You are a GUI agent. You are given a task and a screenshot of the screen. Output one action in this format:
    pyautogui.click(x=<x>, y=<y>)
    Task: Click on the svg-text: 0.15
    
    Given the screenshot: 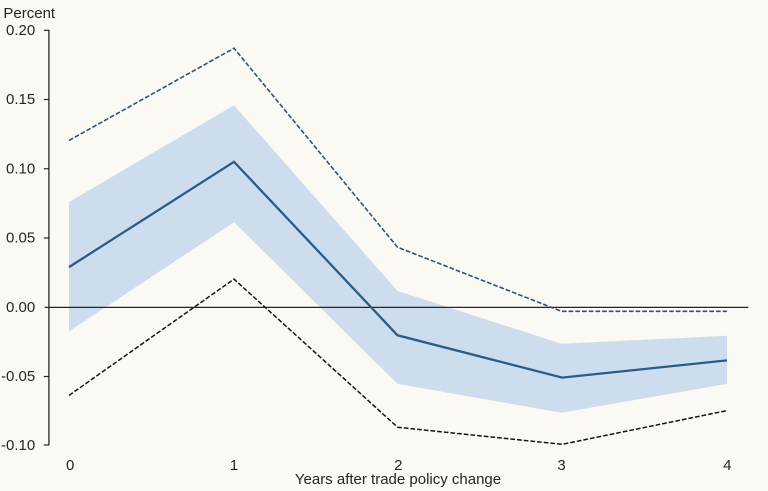 What is the action you would take?
    pyautogui.click(x=20, y=99)
    